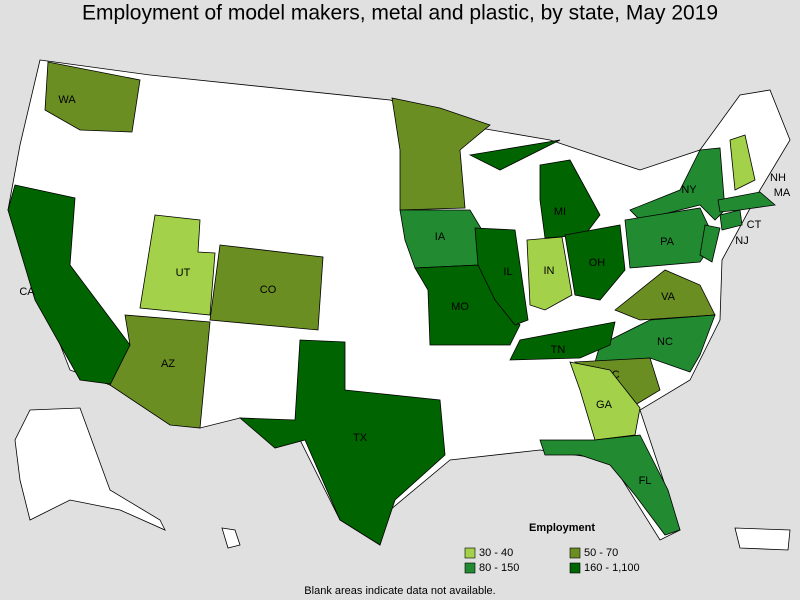  Describe the element at coordinates (67, 100) in the screenshot. I see `state-label: WA` at that location.